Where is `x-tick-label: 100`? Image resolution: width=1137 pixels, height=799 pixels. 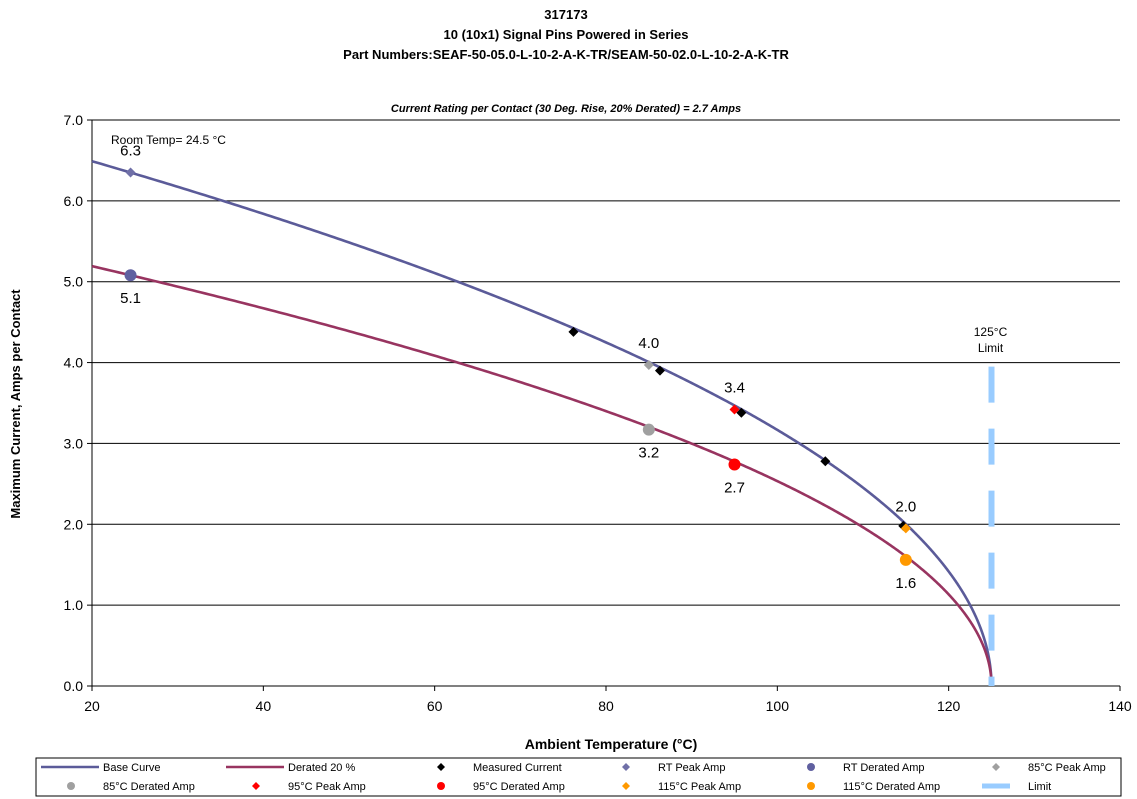
x-tick-label: 100 is located at coordinates (778, 706).